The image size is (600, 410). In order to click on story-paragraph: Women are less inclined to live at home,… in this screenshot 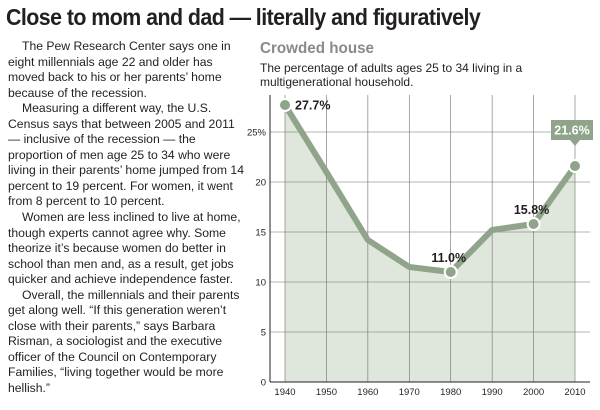, I will do `click(124, 248)`.